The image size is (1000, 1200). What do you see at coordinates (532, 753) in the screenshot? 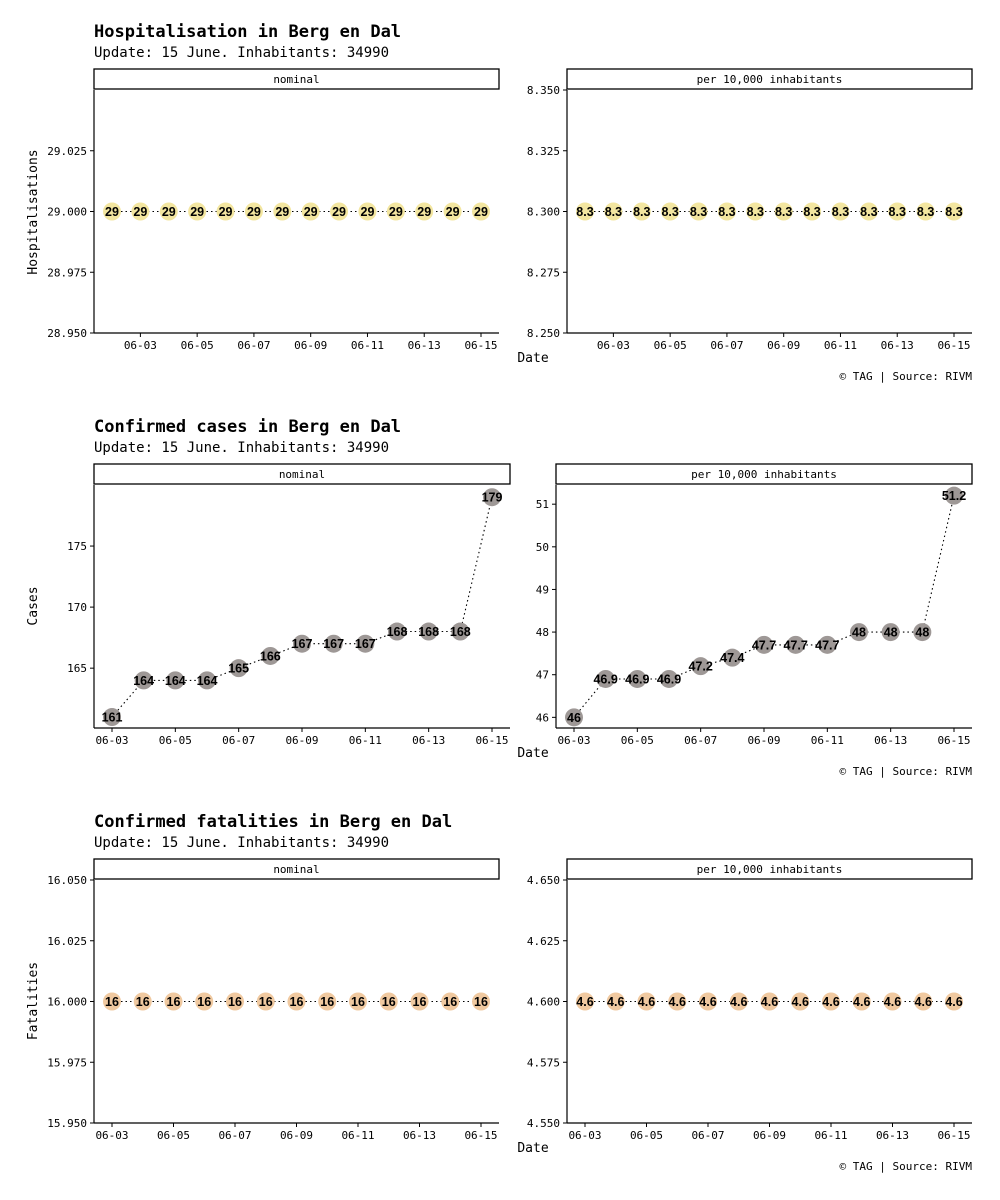
I see `cases-x-axis-title: Date` at bounding box center [532, 753].